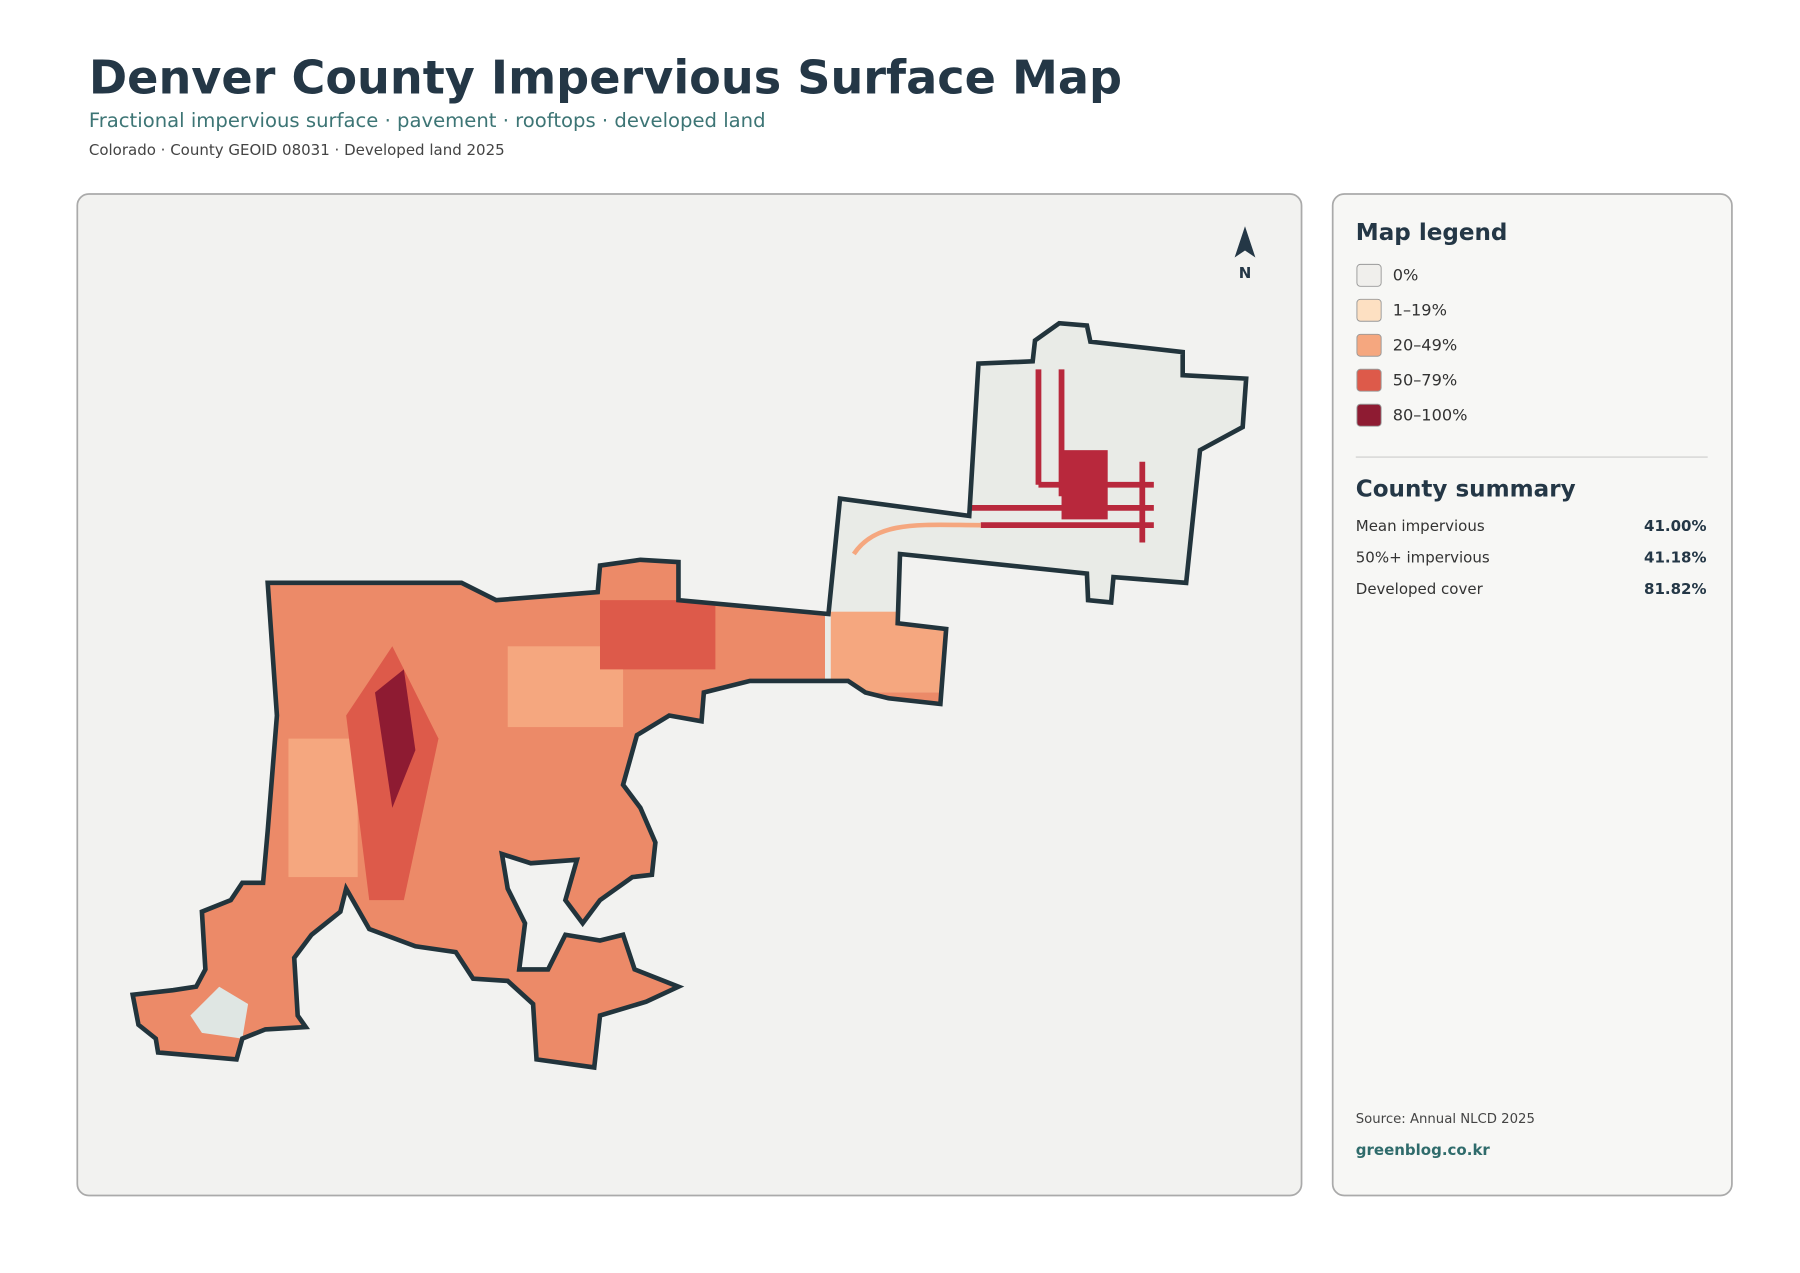 Image resolution: width=1800 pixels, height=1273 pixels. I want to click on legend-label: 1–19%, so click(1420, 310).